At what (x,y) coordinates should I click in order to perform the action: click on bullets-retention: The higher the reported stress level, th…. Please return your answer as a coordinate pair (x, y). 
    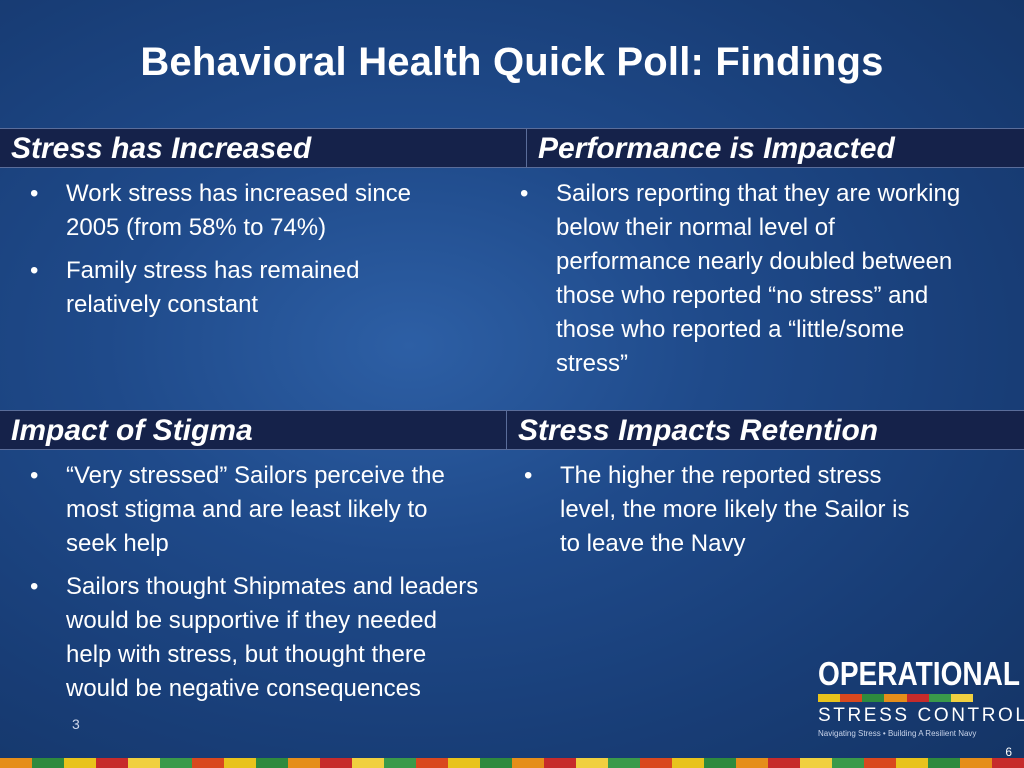
    Looking at the image, I should click on (717, 514).